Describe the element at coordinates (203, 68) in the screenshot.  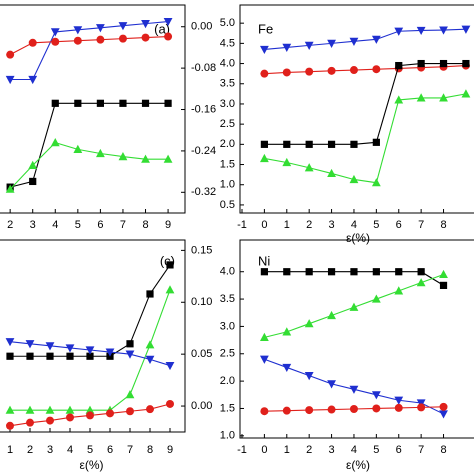
I see `y-tick-label: -0.08` at that location.